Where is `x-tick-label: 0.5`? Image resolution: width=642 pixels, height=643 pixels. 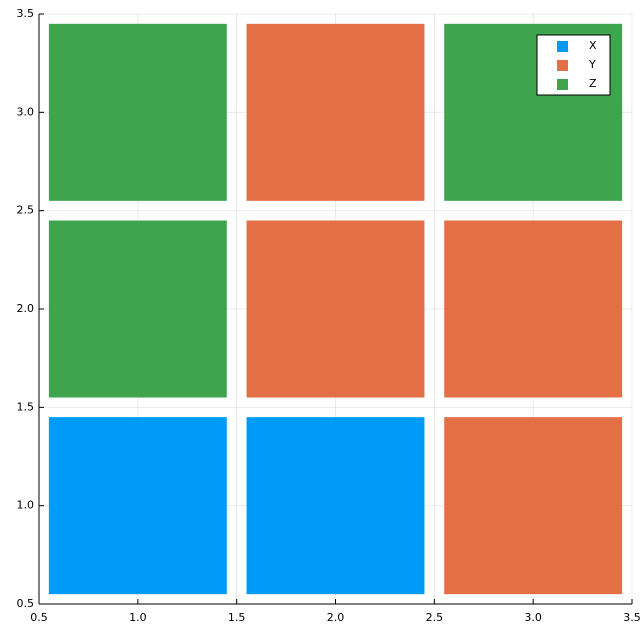 x-tick-label: 0.5 is located at coordinates (39, 617).